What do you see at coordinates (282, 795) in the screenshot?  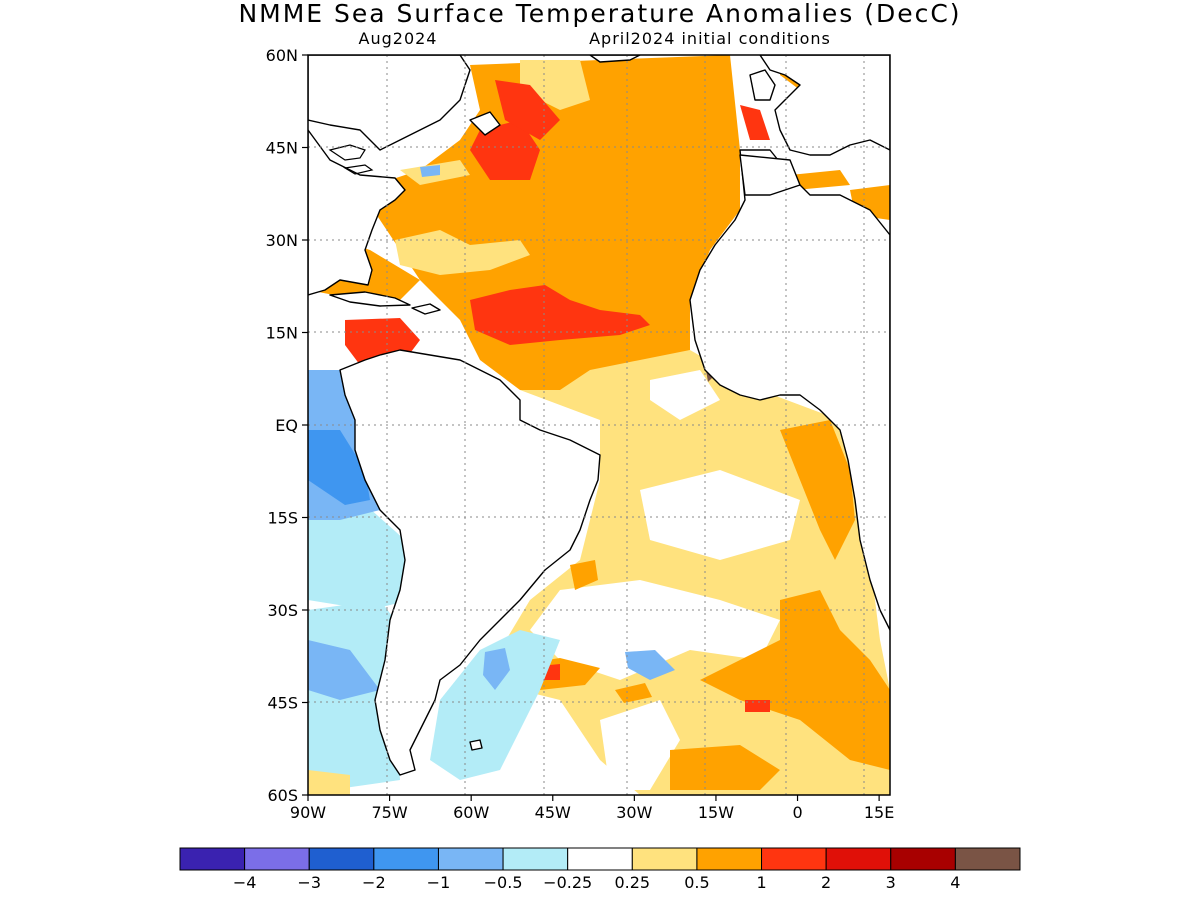 I see `lat-tick-label: 60S` at bounding box center [282, 795].